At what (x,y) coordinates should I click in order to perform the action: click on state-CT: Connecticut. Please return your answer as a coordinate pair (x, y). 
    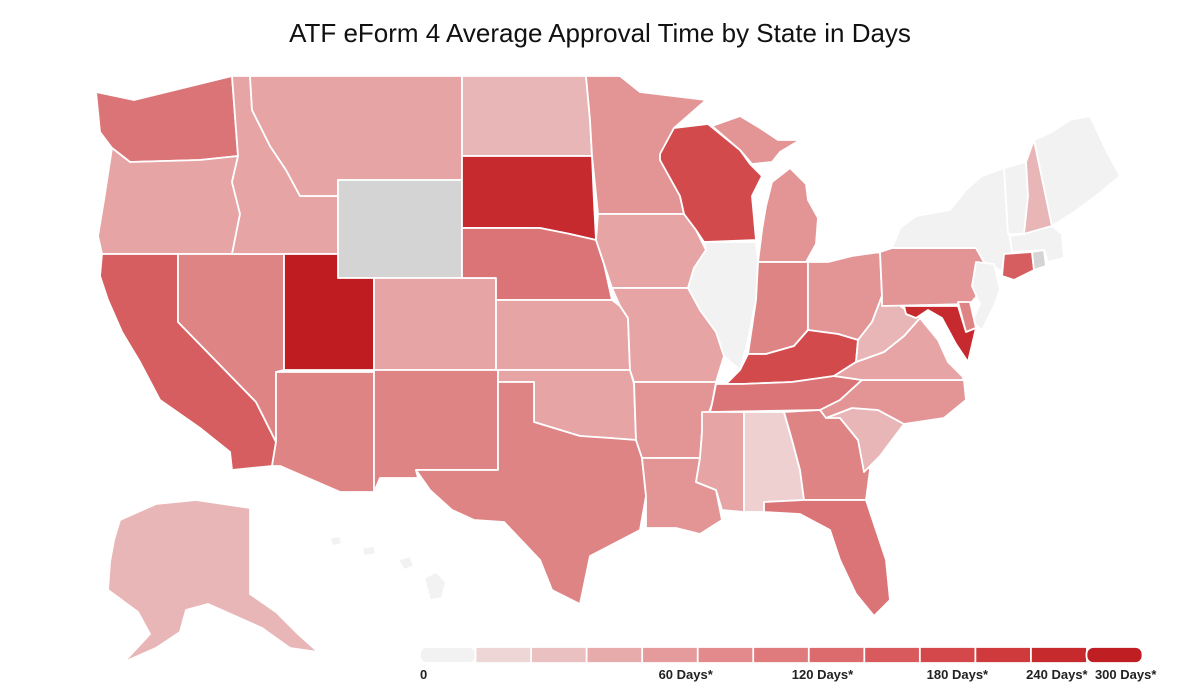
    Looking at the image, I should click on (1018, 266).